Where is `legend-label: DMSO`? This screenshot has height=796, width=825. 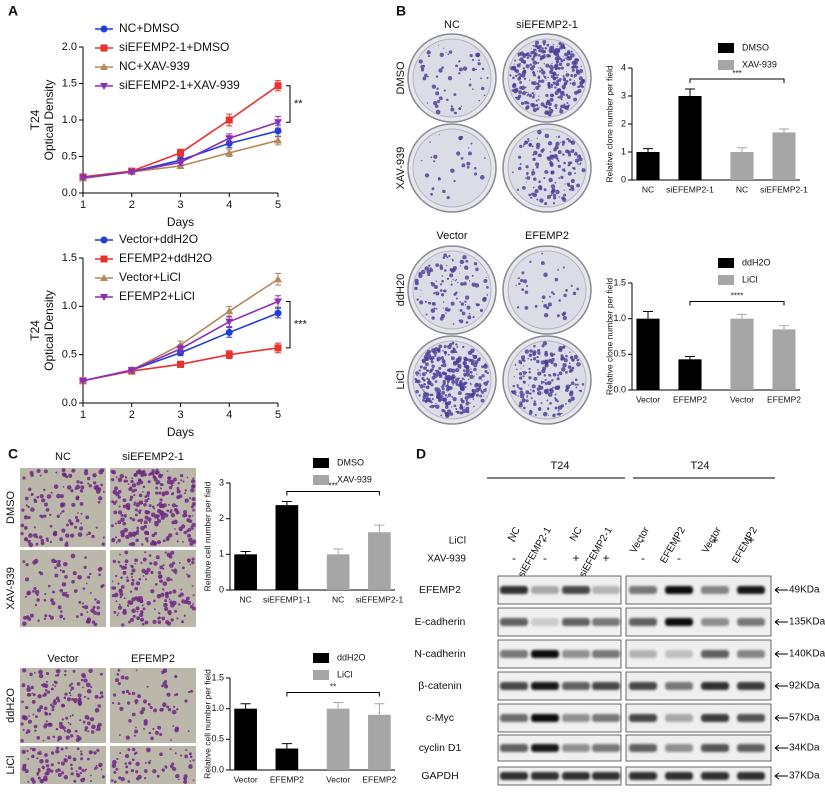 legend-label: DMSO is located at coordinates (755, 47).